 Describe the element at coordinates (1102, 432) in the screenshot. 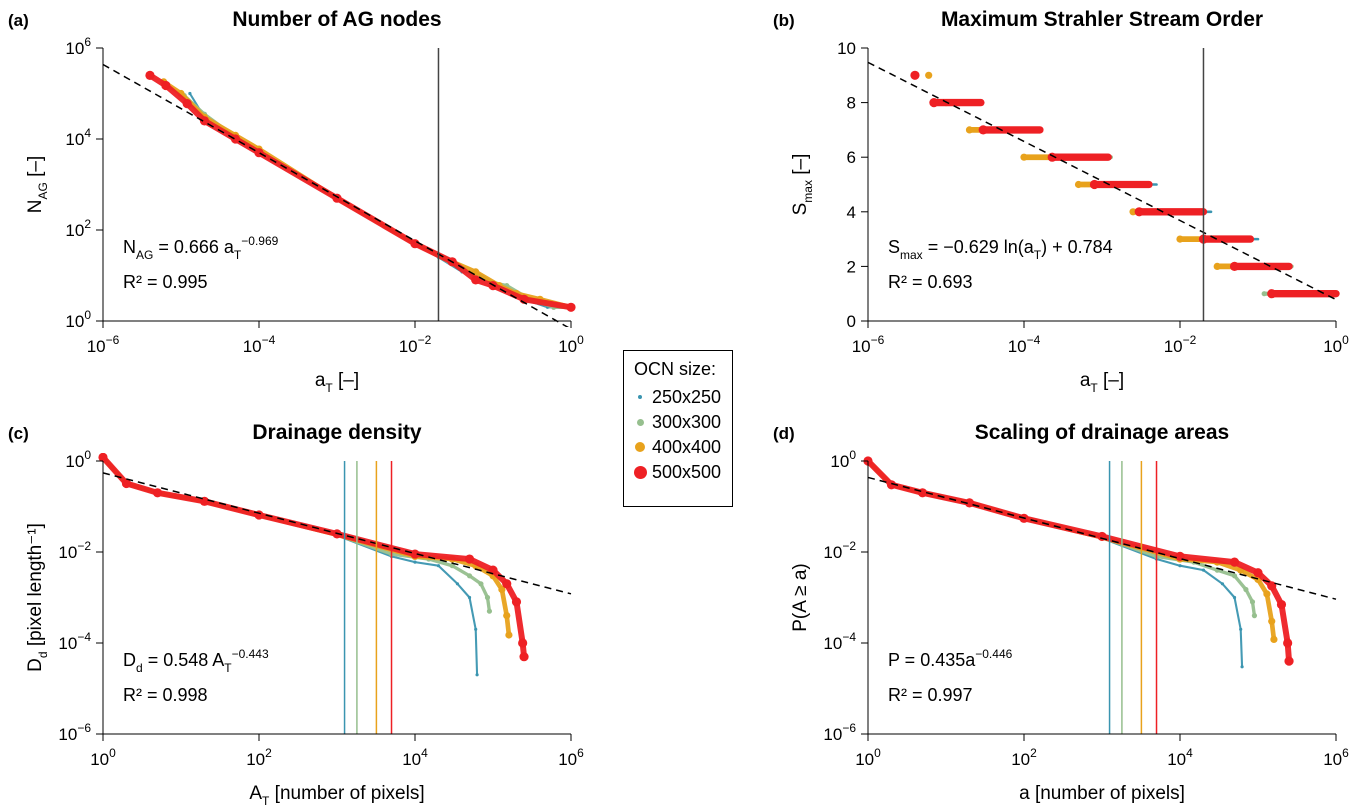

I see `chart-title: Scaling of drainage areas` at that location.